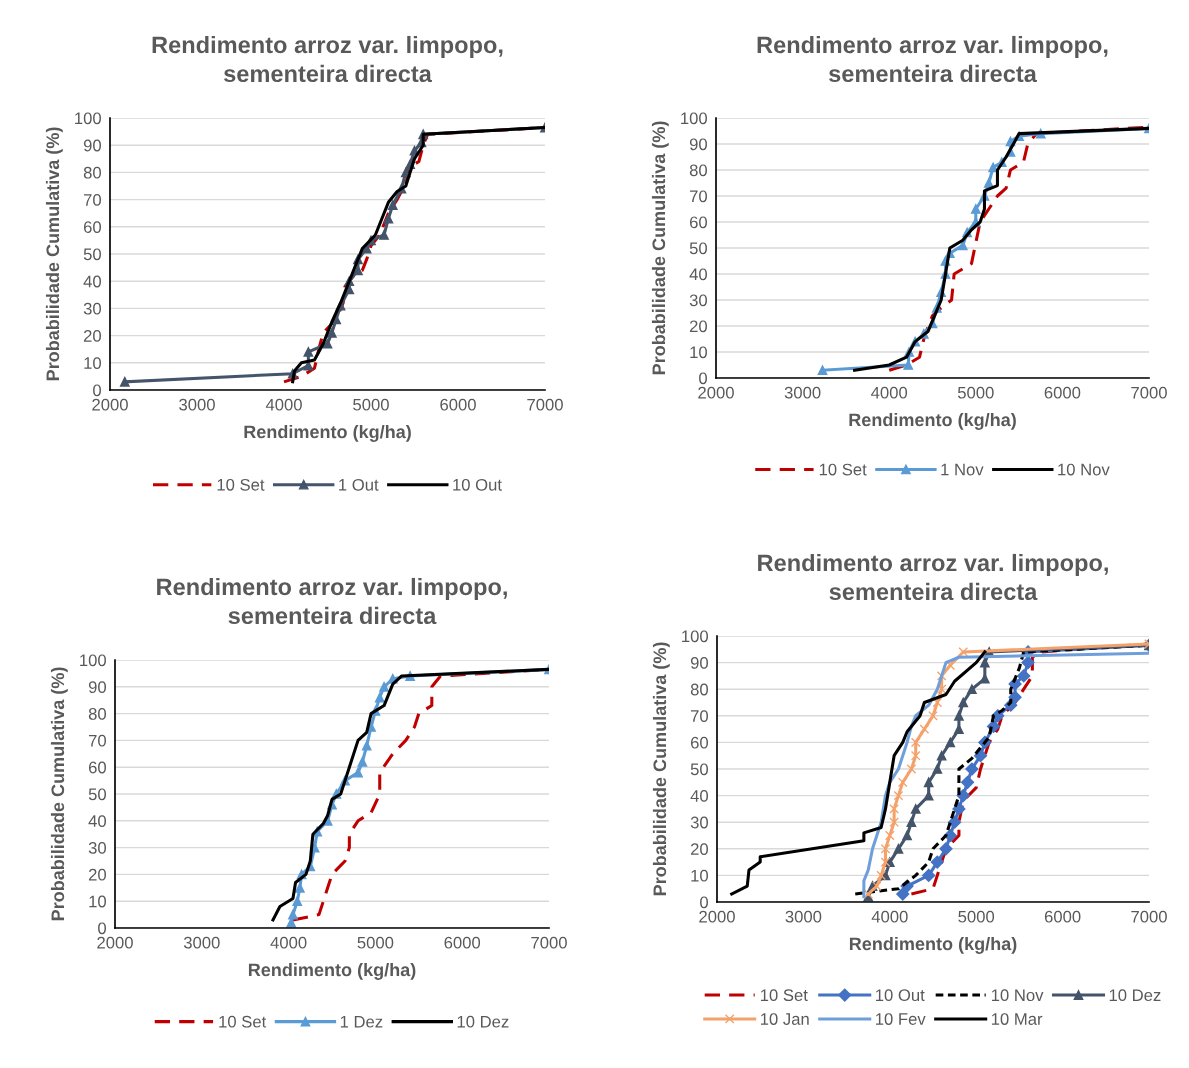  Describe the element at coordinates (359, 484) in the screenshot. I see `legend-label: 1 Out` at that location.